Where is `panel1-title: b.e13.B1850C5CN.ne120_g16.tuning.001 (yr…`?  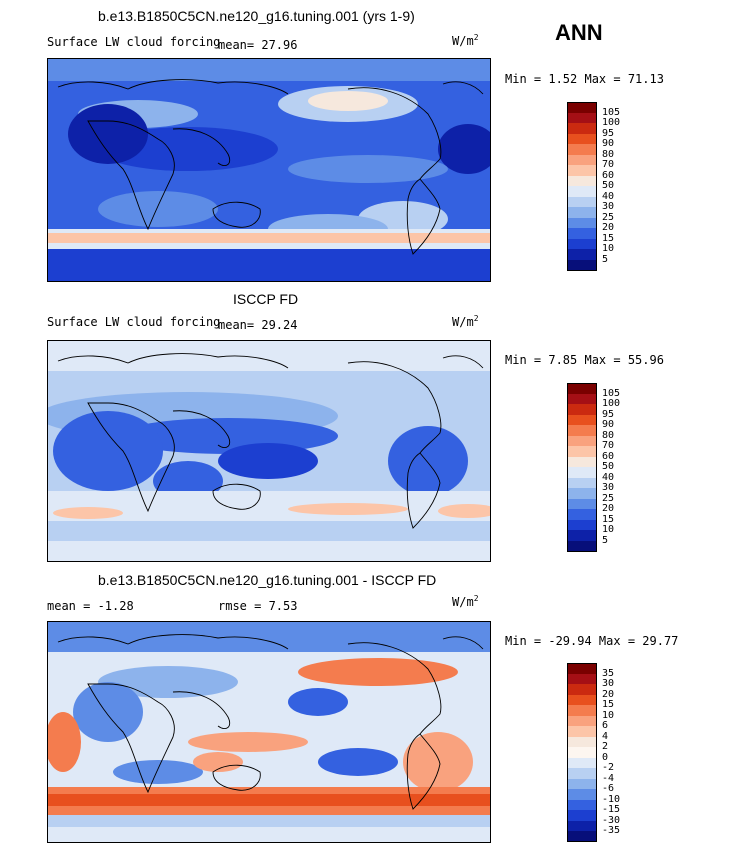 panel1-title: b.e13.B1850C5CN.ne120_g16.tuning.001 (yr… is located at coordinates (256, 16).